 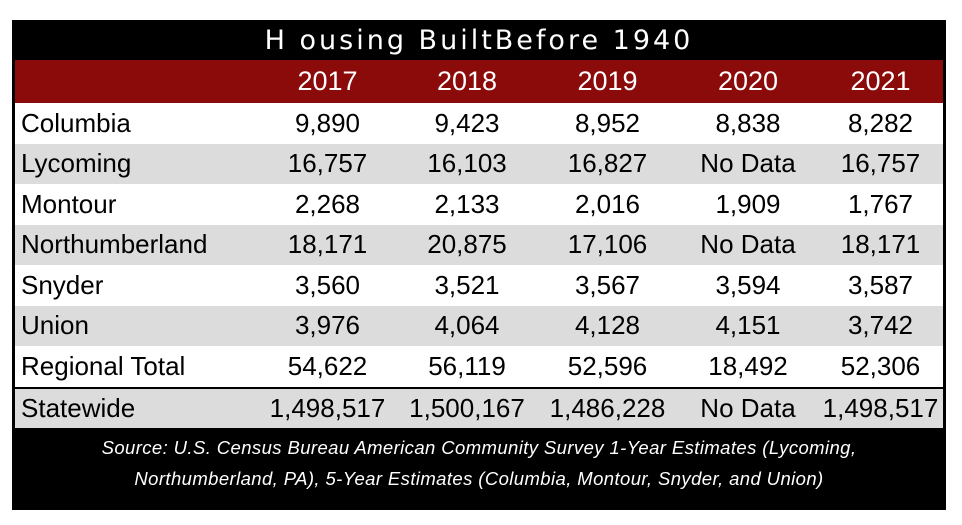 What do you see at coordinates (880, 203) in the screenshot?
I see `cell-2021: 1,767` at bounding box center [880, 203].